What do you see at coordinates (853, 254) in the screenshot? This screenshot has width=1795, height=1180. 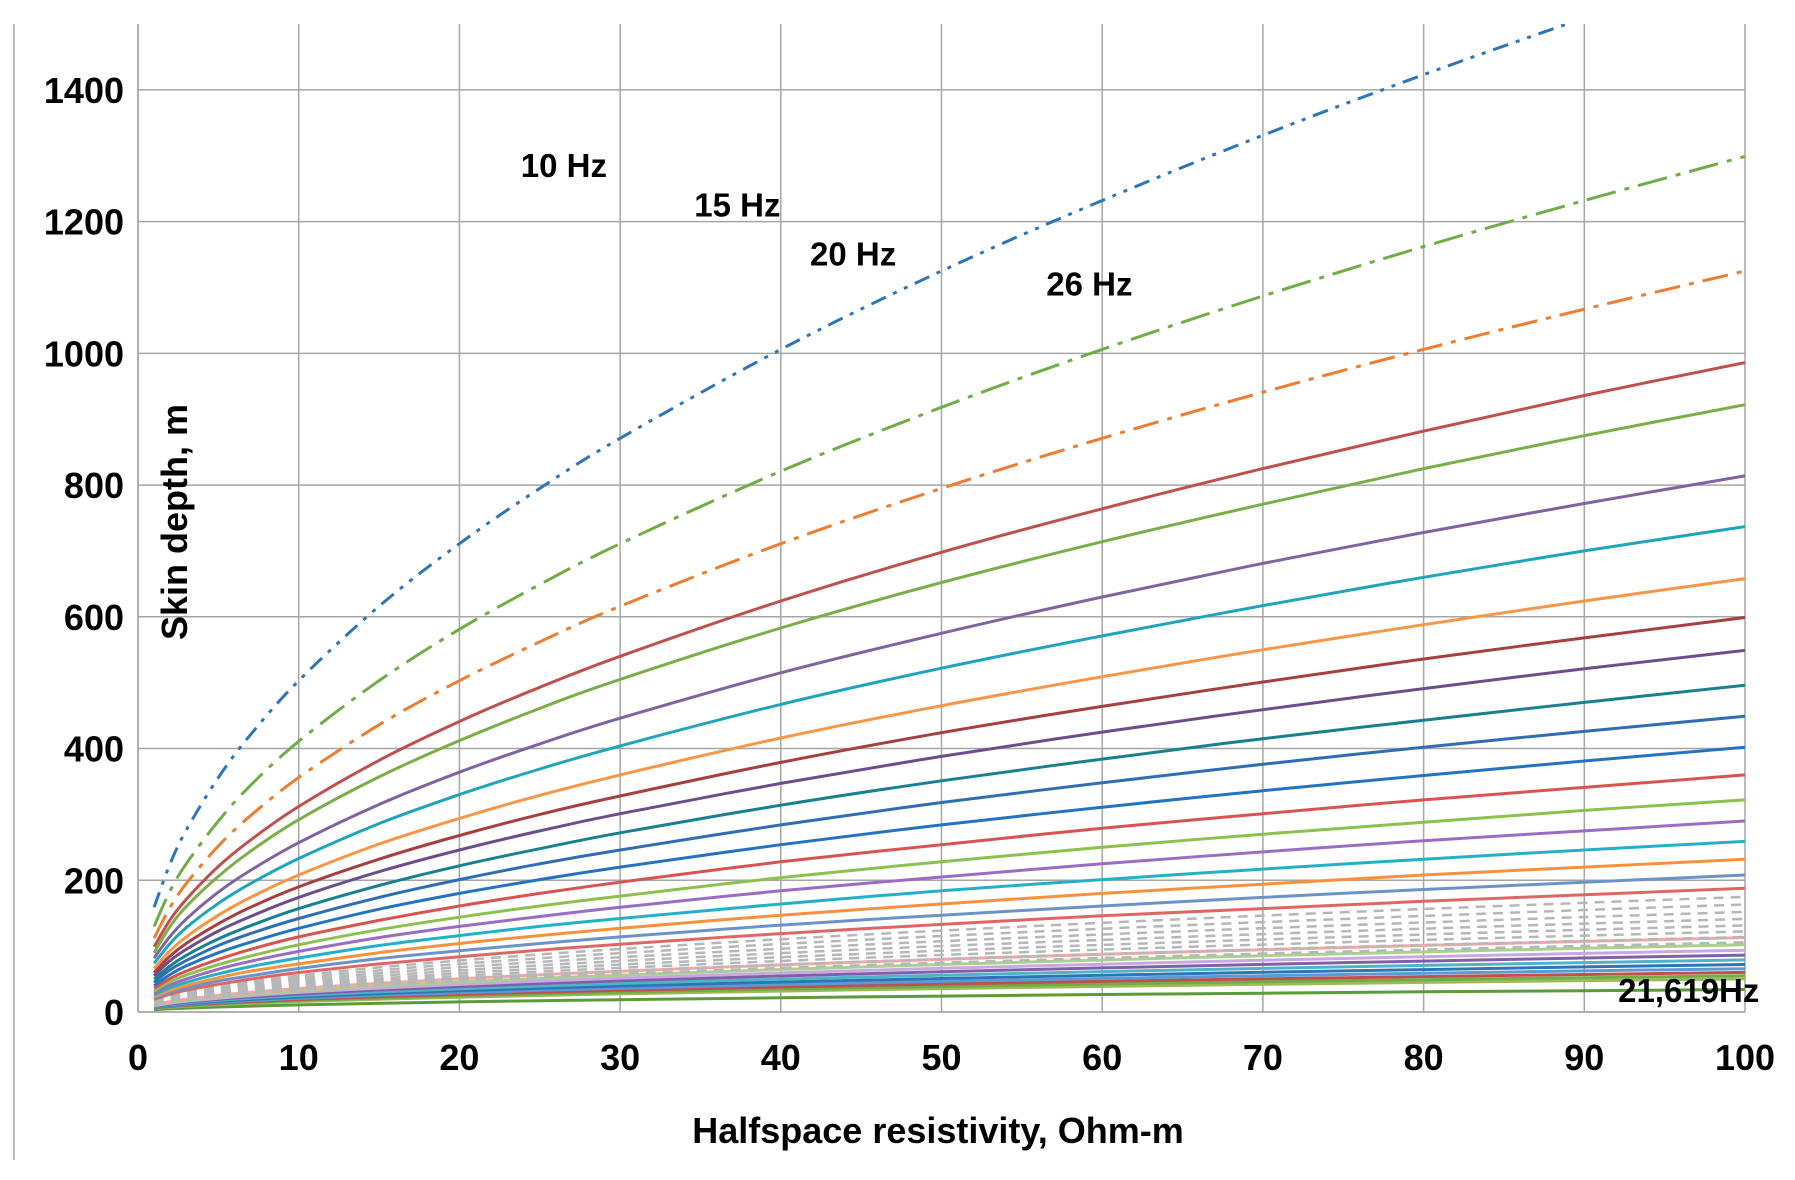 I see `annotation-label: 20 Hz` at bounding box center [853, 254].